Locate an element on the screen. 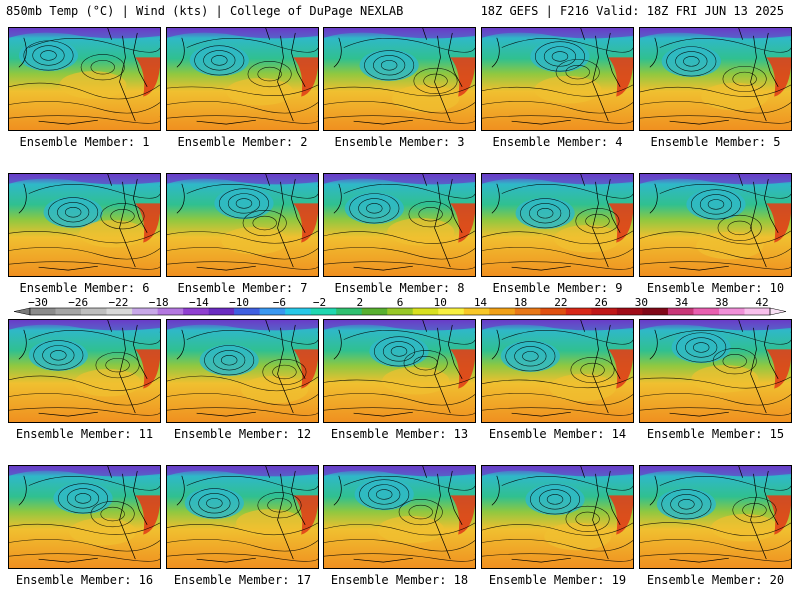  ensemble-member-label: Ensemble Member: 10 is located at coordinates (715, 288).